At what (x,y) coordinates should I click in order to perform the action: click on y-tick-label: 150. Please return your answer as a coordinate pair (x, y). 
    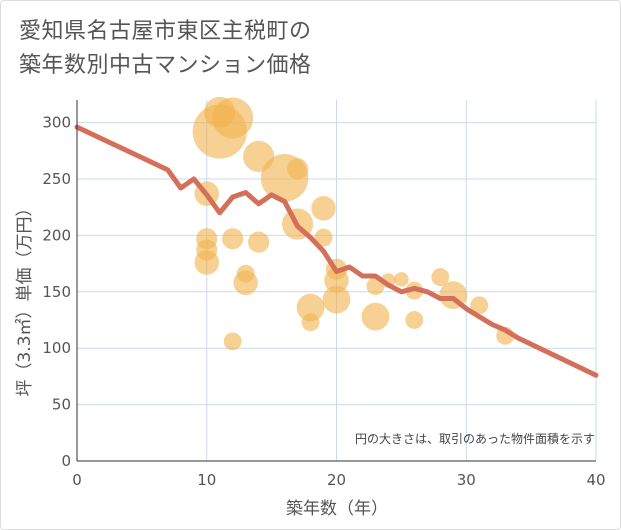
    Looking at the image, I should click on (56, 292).